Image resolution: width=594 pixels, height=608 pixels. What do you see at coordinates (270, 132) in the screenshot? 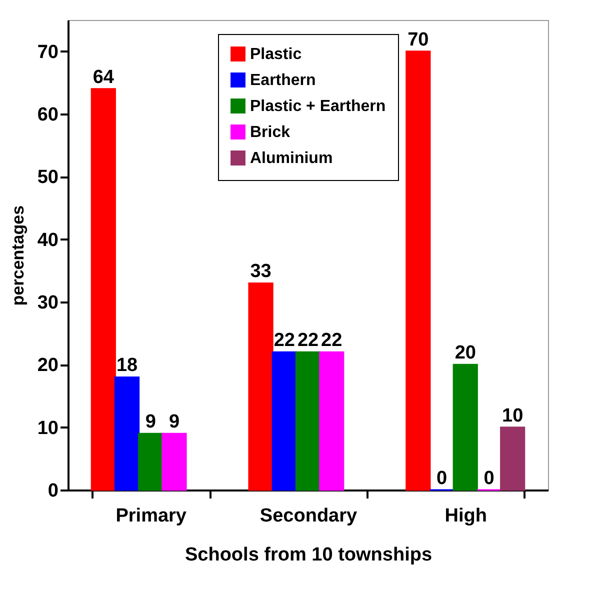
I see `legend-label: Brick` at bounding box center [270, 132].